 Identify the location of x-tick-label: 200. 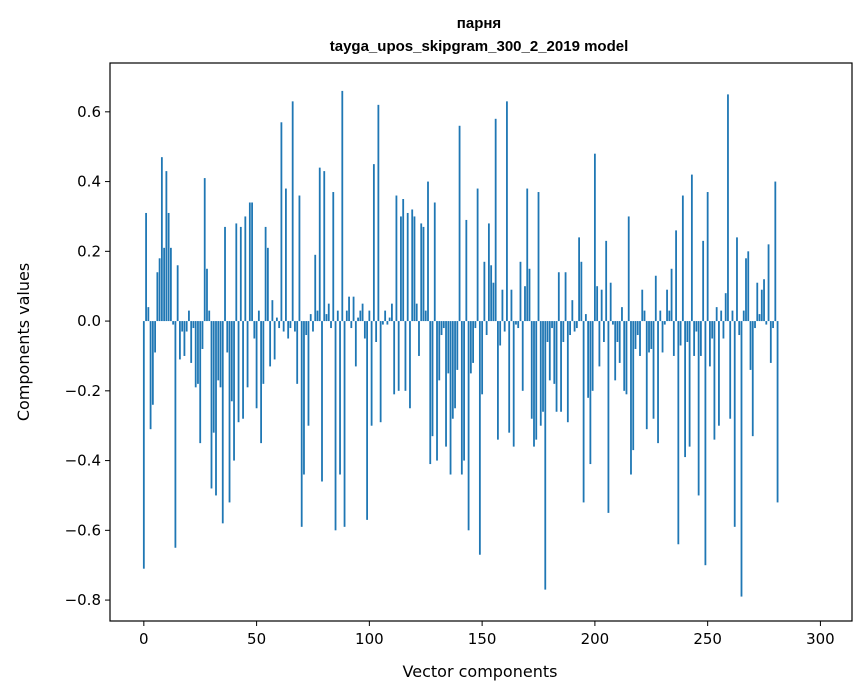
(595, 639).